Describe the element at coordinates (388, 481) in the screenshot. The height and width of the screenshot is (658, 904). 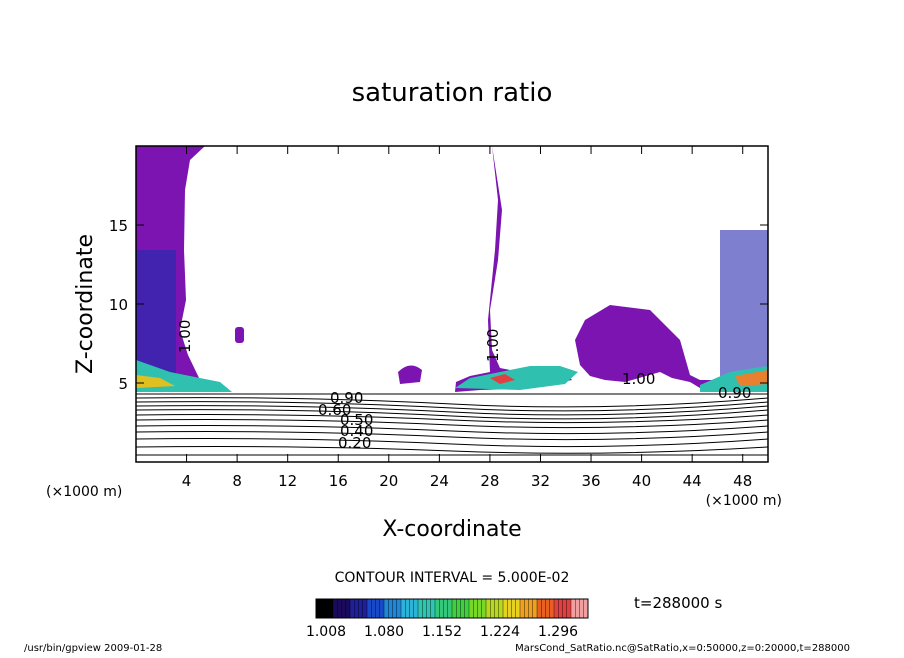
I see `x-tick-label: 20` at that location.